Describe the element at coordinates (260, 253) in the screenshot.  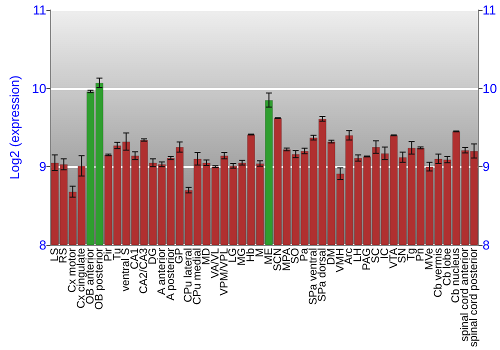
I see `x-tick-label: M` at that location.